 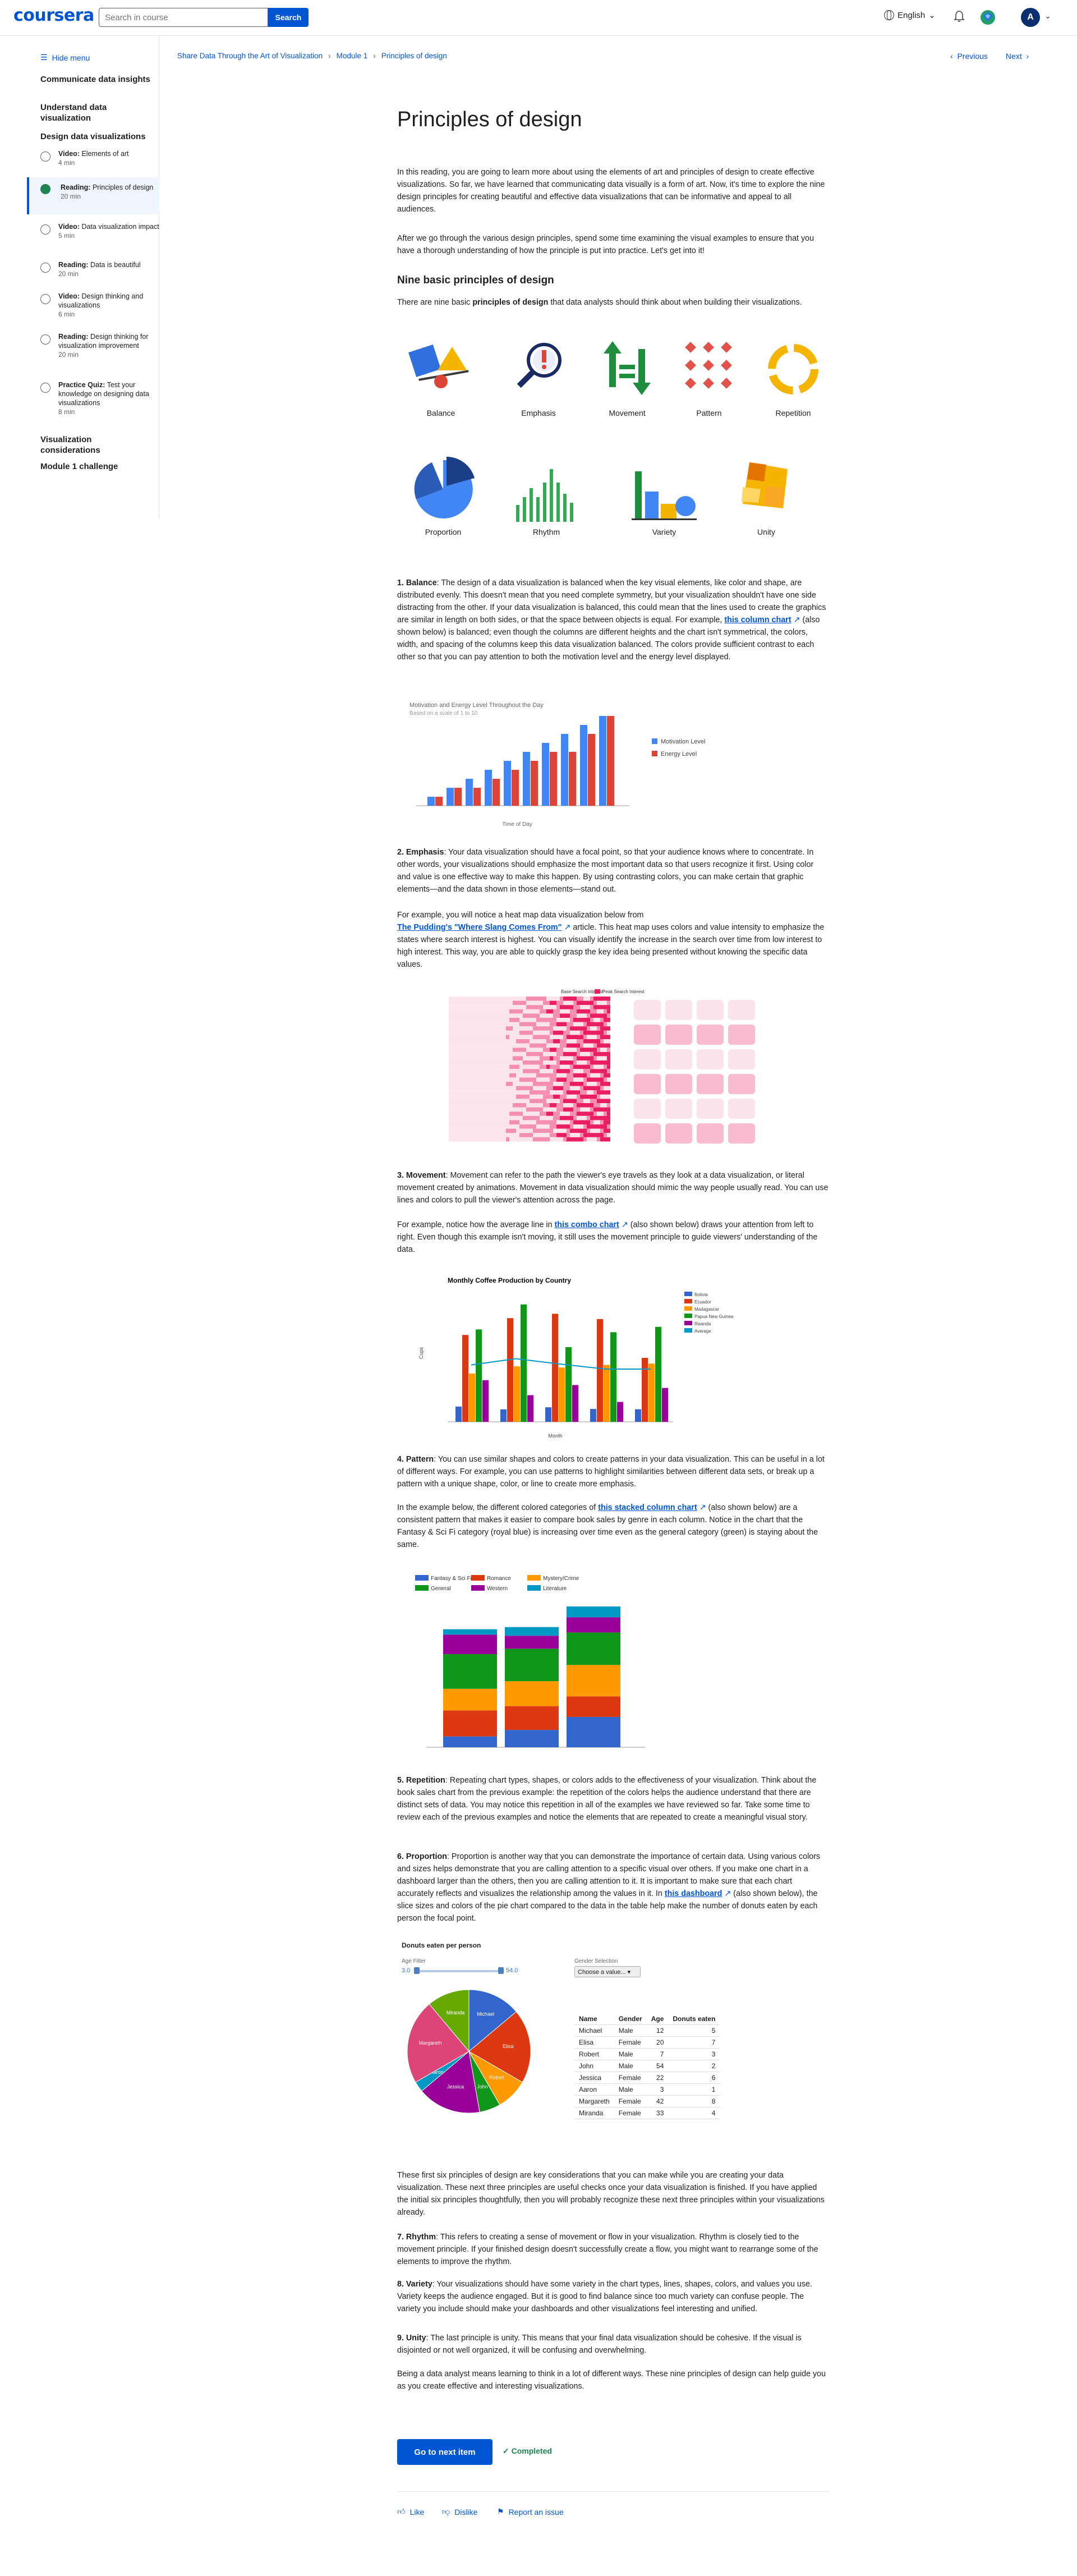 What do you see at coordinates (1047, 15) in the screenshot?
I see `chevron-down-icon: ⌄` at bounding box center [1047, 15].